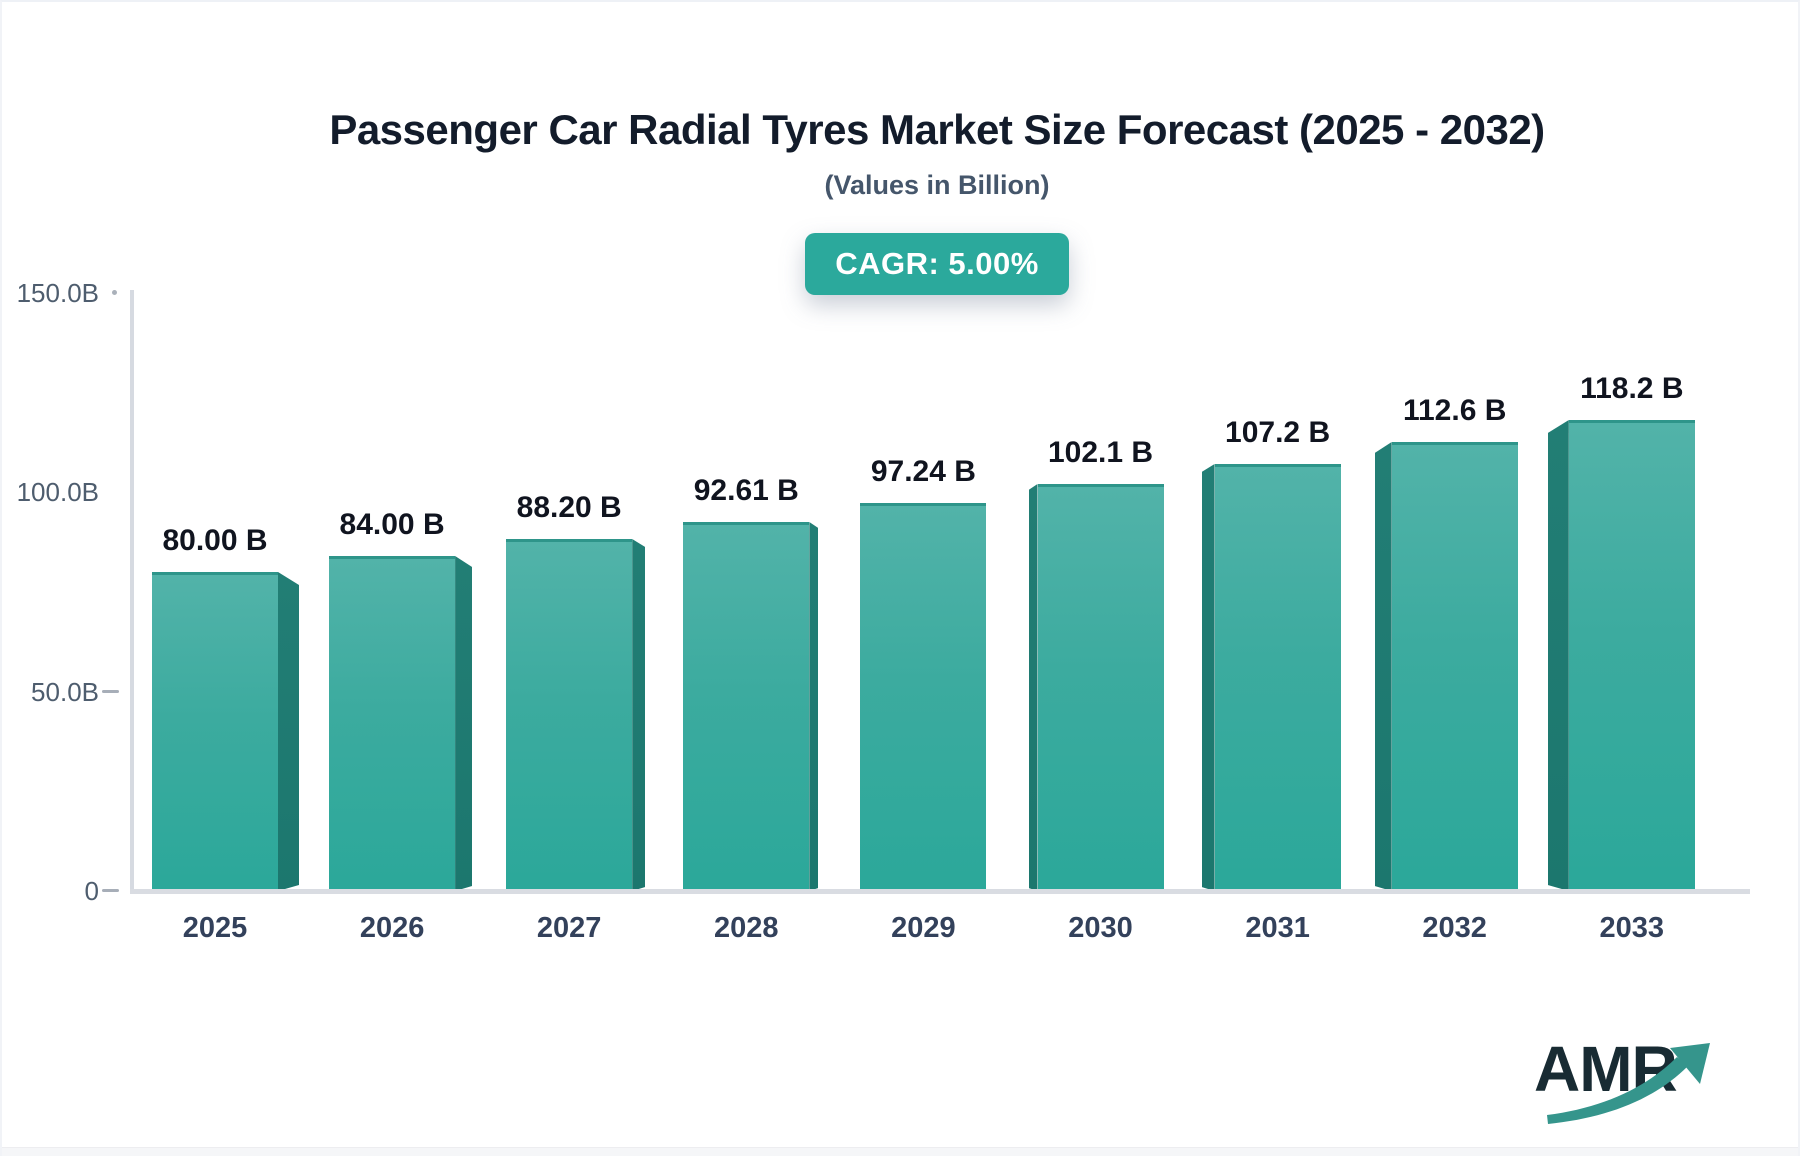 The height and width of the screenshot is (1156, 1800). Describe the element at coordinates (215, 731) in the screenshot. I see `bar-2025` at that location.